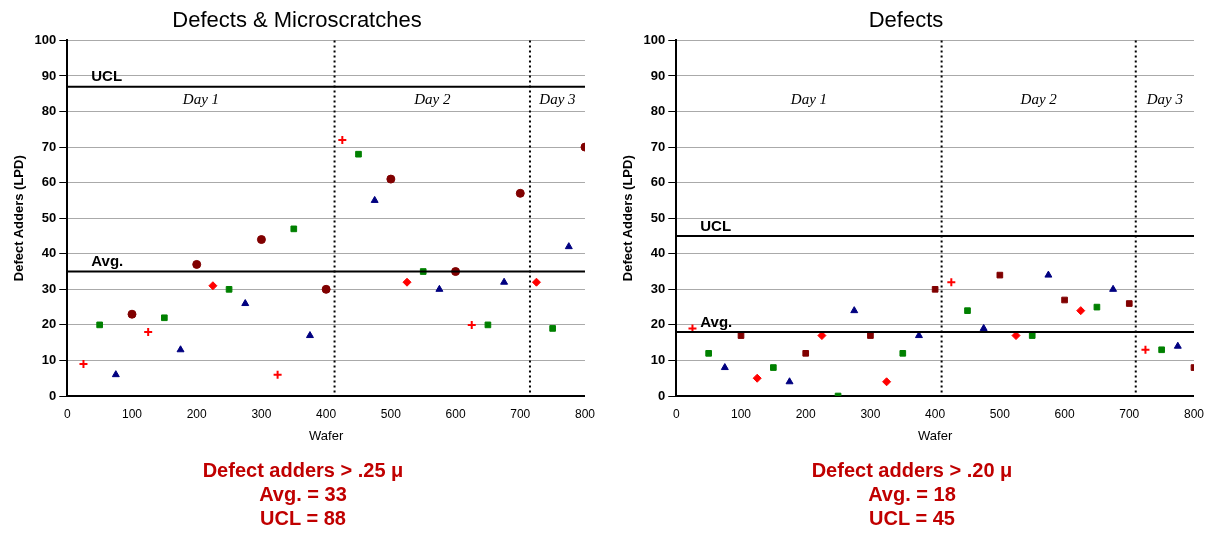 This screenshot has width=1215, height=537. What do you see at coordinates (303, 494) in the screenshot?
I see `text: Avg. = 33` at bounding box center [303, 494].